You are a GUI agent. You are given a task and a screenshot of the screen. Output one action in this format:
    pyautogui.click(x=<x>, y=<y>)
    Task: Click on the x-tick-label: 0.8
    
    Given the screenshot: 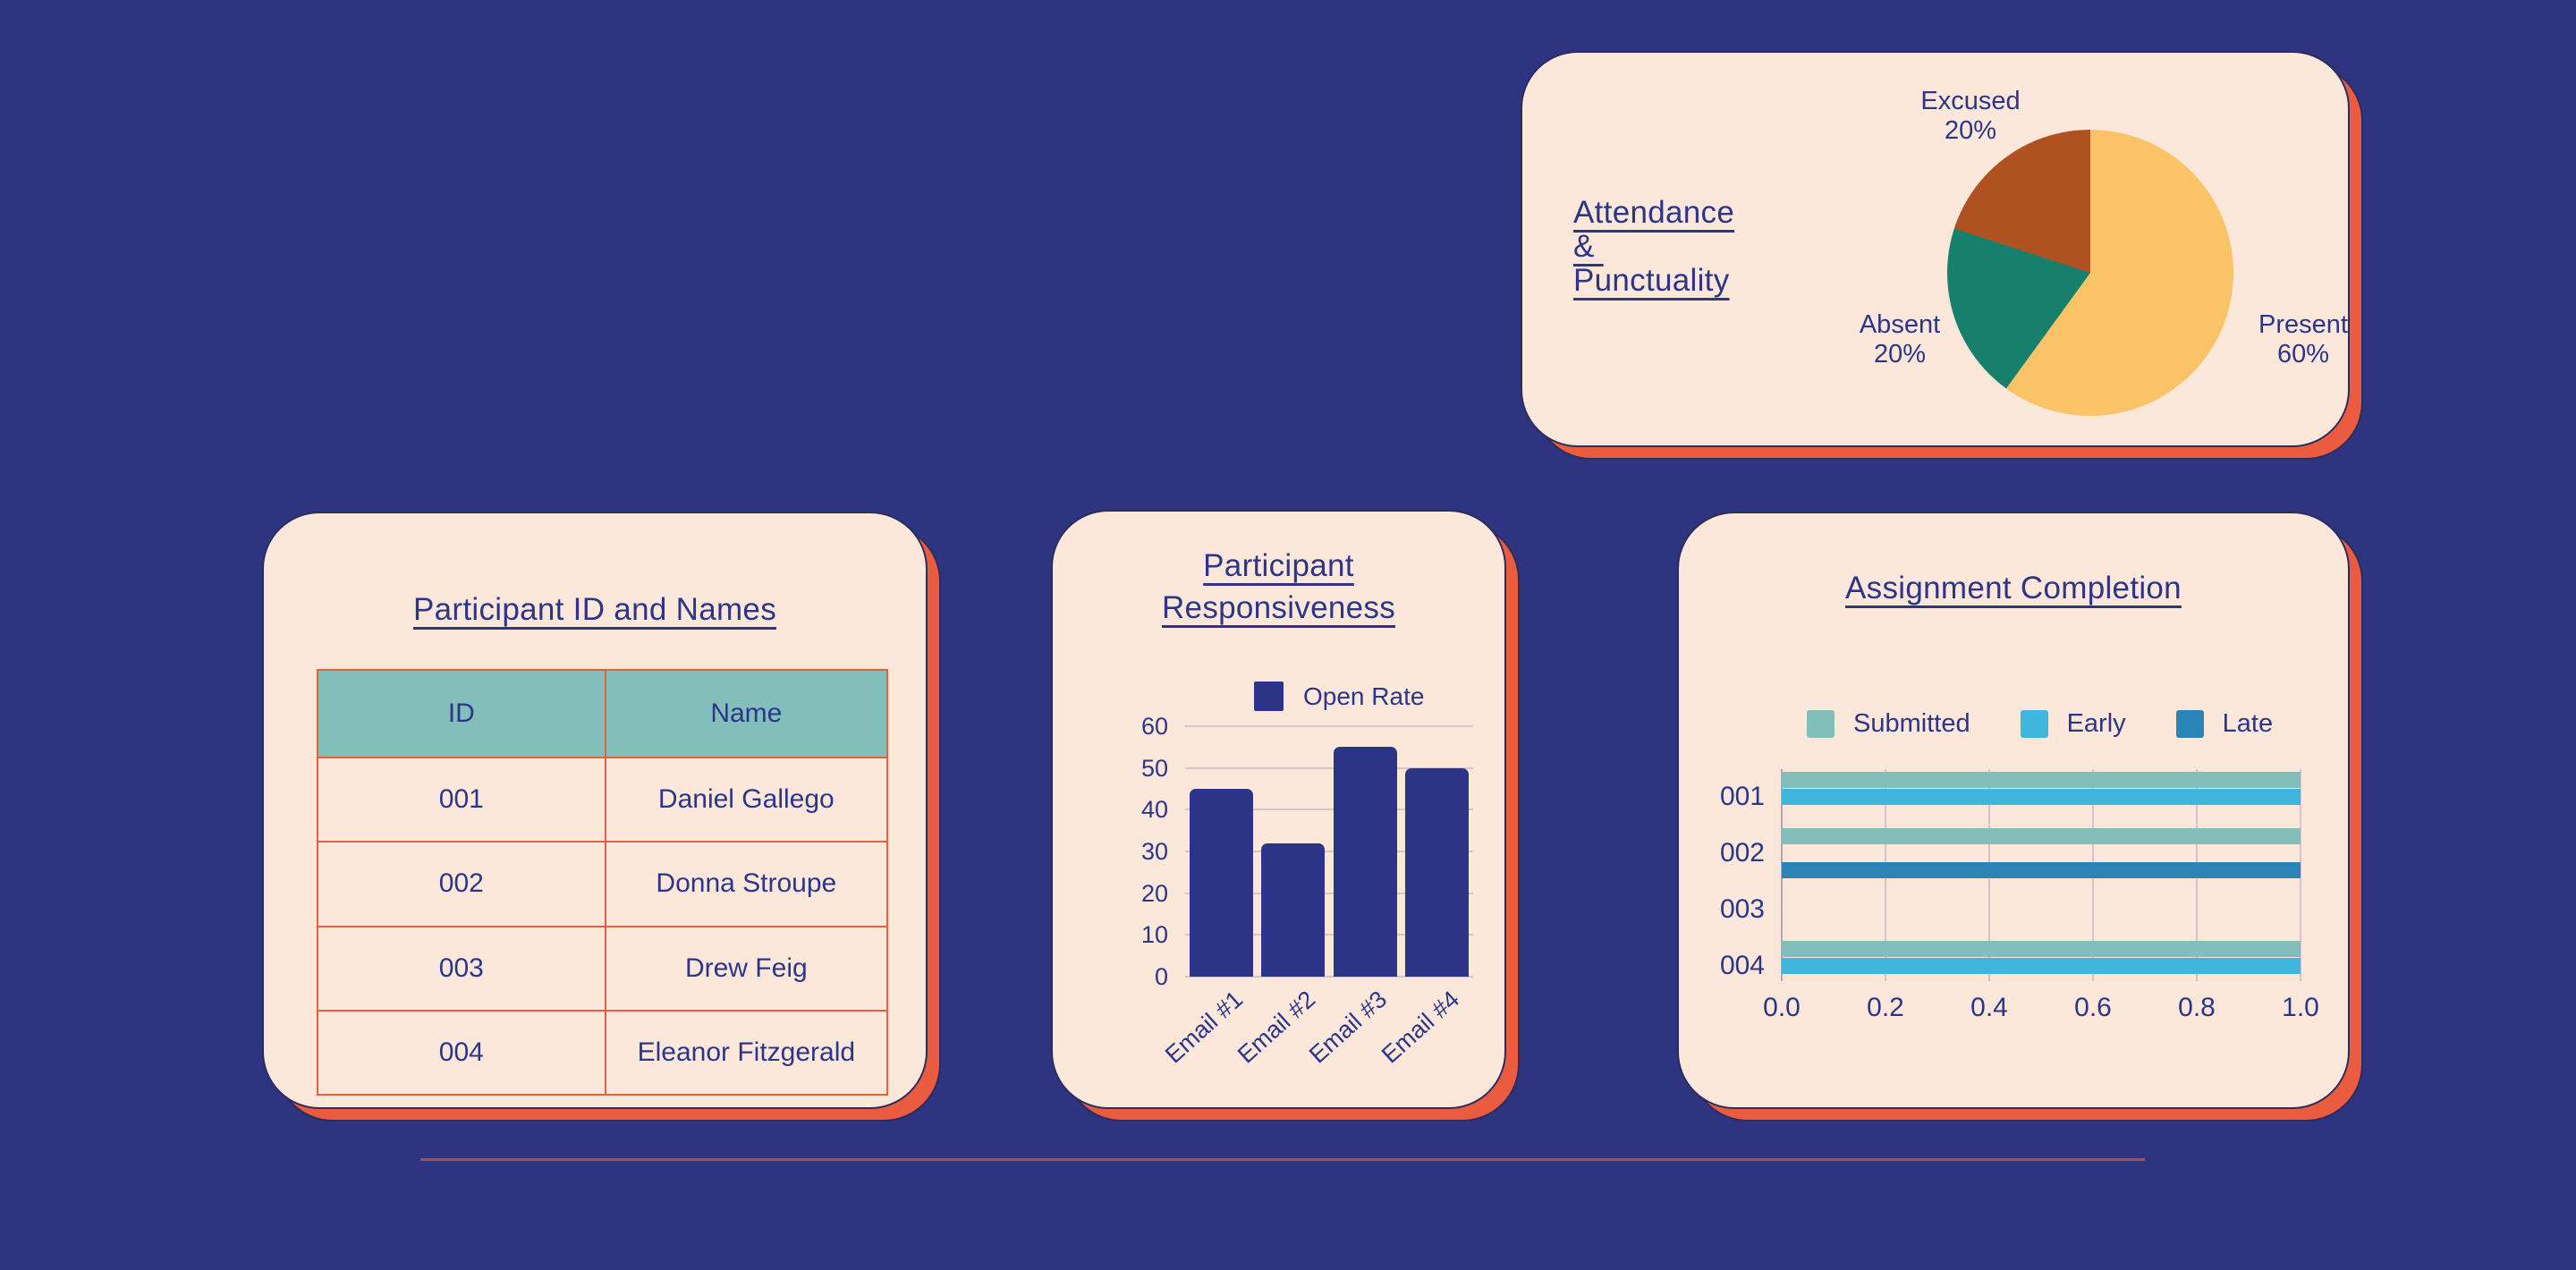 What is the action you would take?
    pyautogui.click(x=2197, y=1008)
    